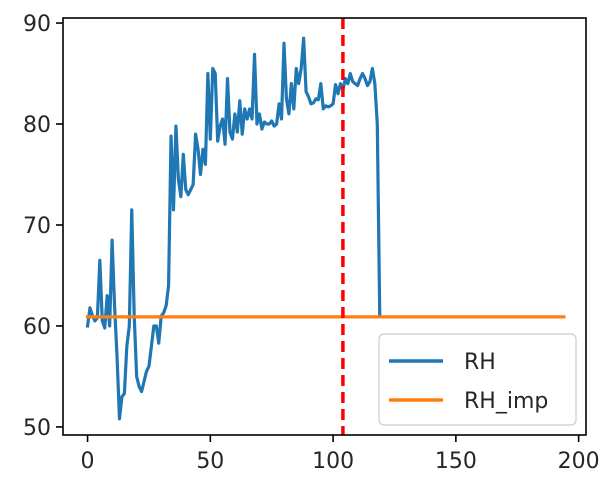 The height and width of the screenshot is (482, 612). I want to click on x-tick-label: 0, so click(88, 461).